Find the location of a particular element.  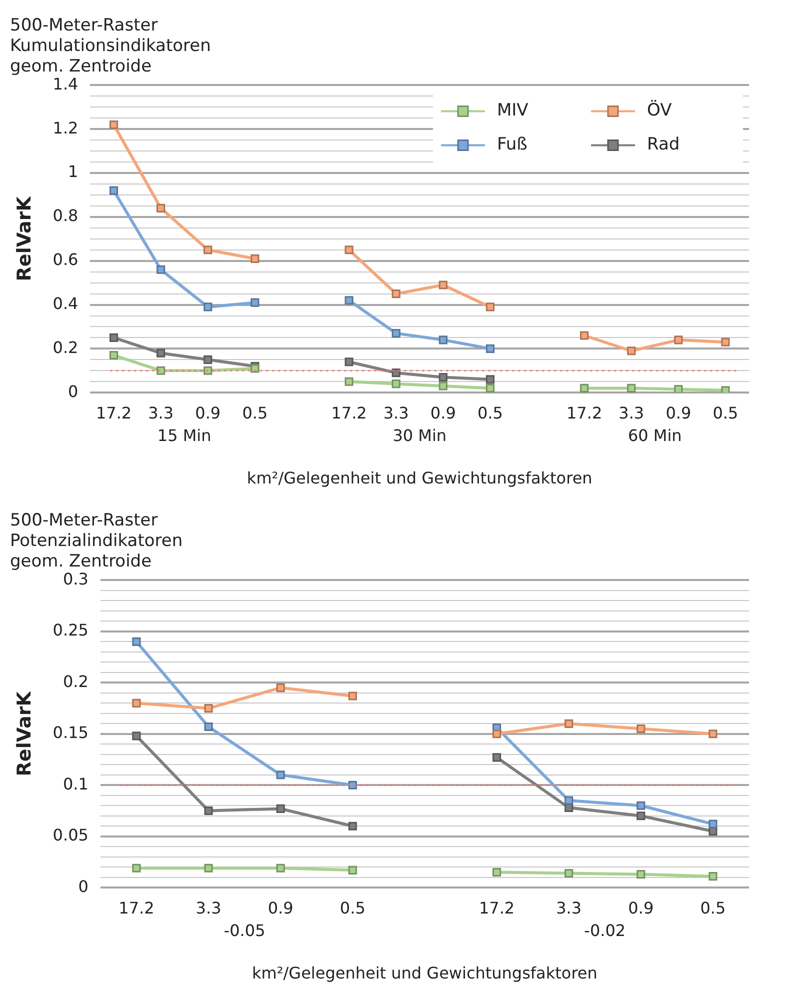

legend-label: ÖV is located at coordinates (659, 110).